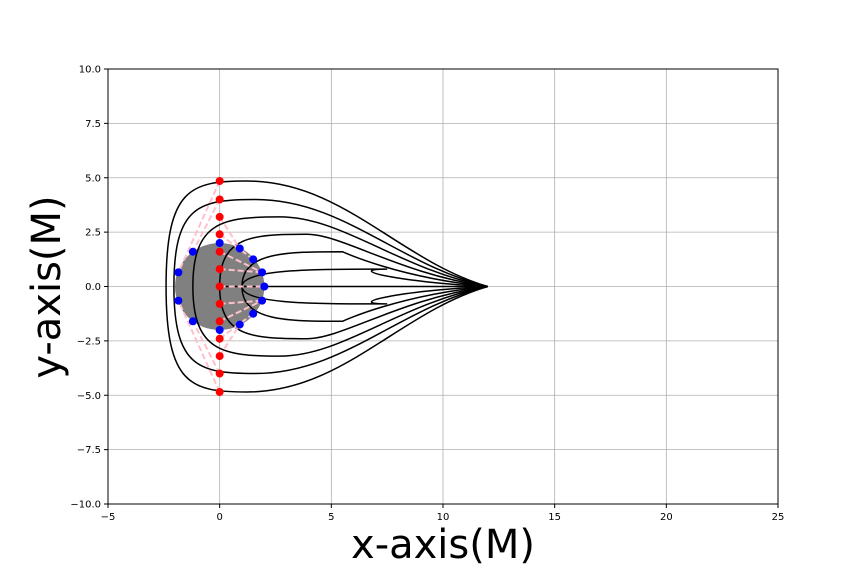  What do you see at coordinates (89, 396) in the screenshot?
I see `y-tick-label: −5.0` at bounding box center [89, 396].